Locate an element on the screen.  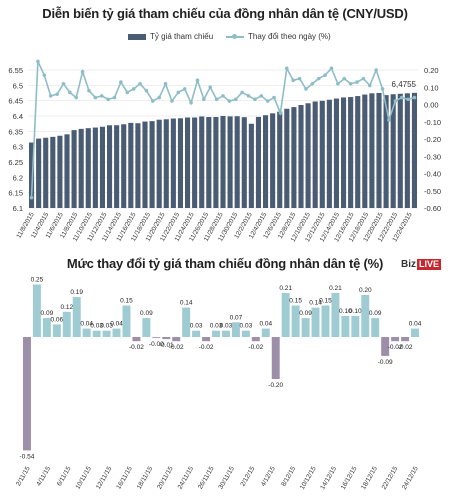
legend-item-rate: Tỷ giá tham chiếu is located at coordinates (170, 36).